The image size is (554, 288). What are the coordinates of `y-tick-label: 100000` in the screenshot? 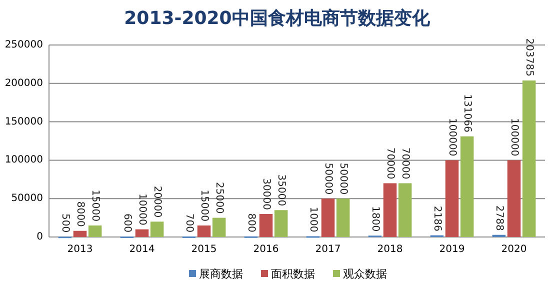 It's located at (23, 160).